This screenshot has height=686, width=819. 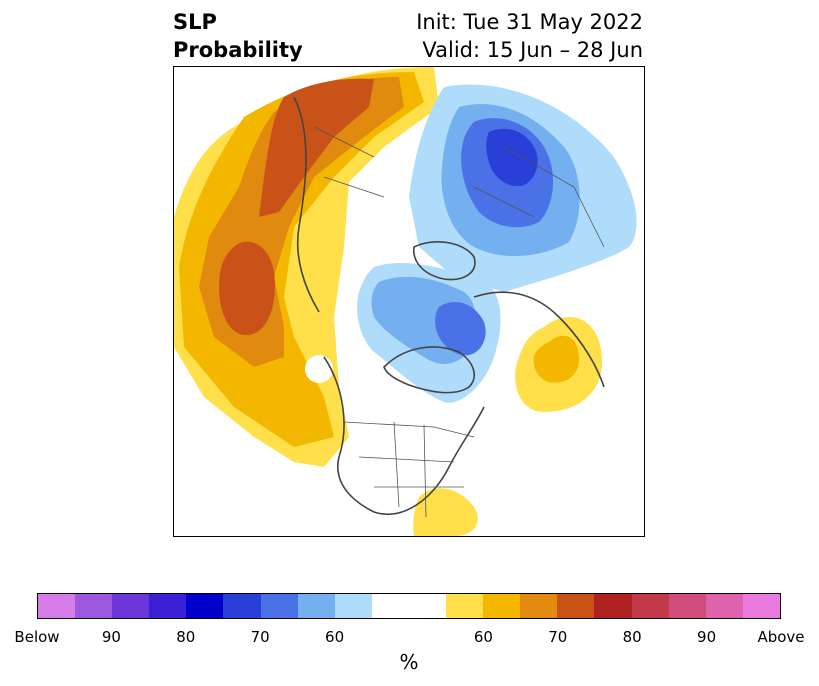 I want to click on map-title: SLP Probability, so click(x=238, y=36).